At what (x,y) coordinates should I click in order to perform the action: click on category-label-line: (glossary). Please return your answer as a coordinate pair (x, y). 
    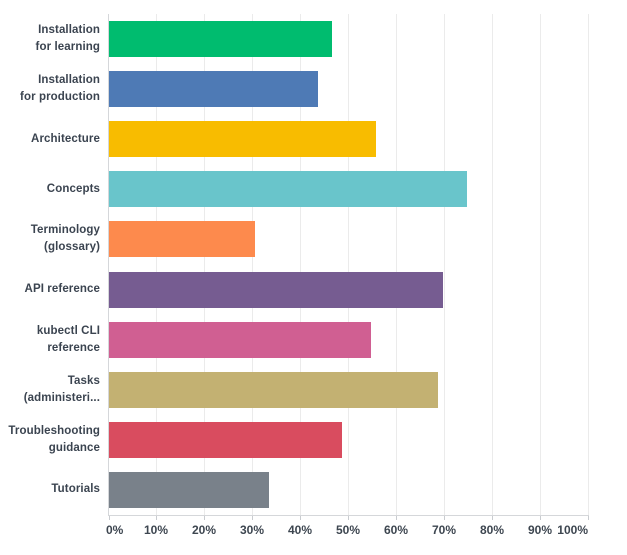
    Looking at the image, I should click on (72, 247).